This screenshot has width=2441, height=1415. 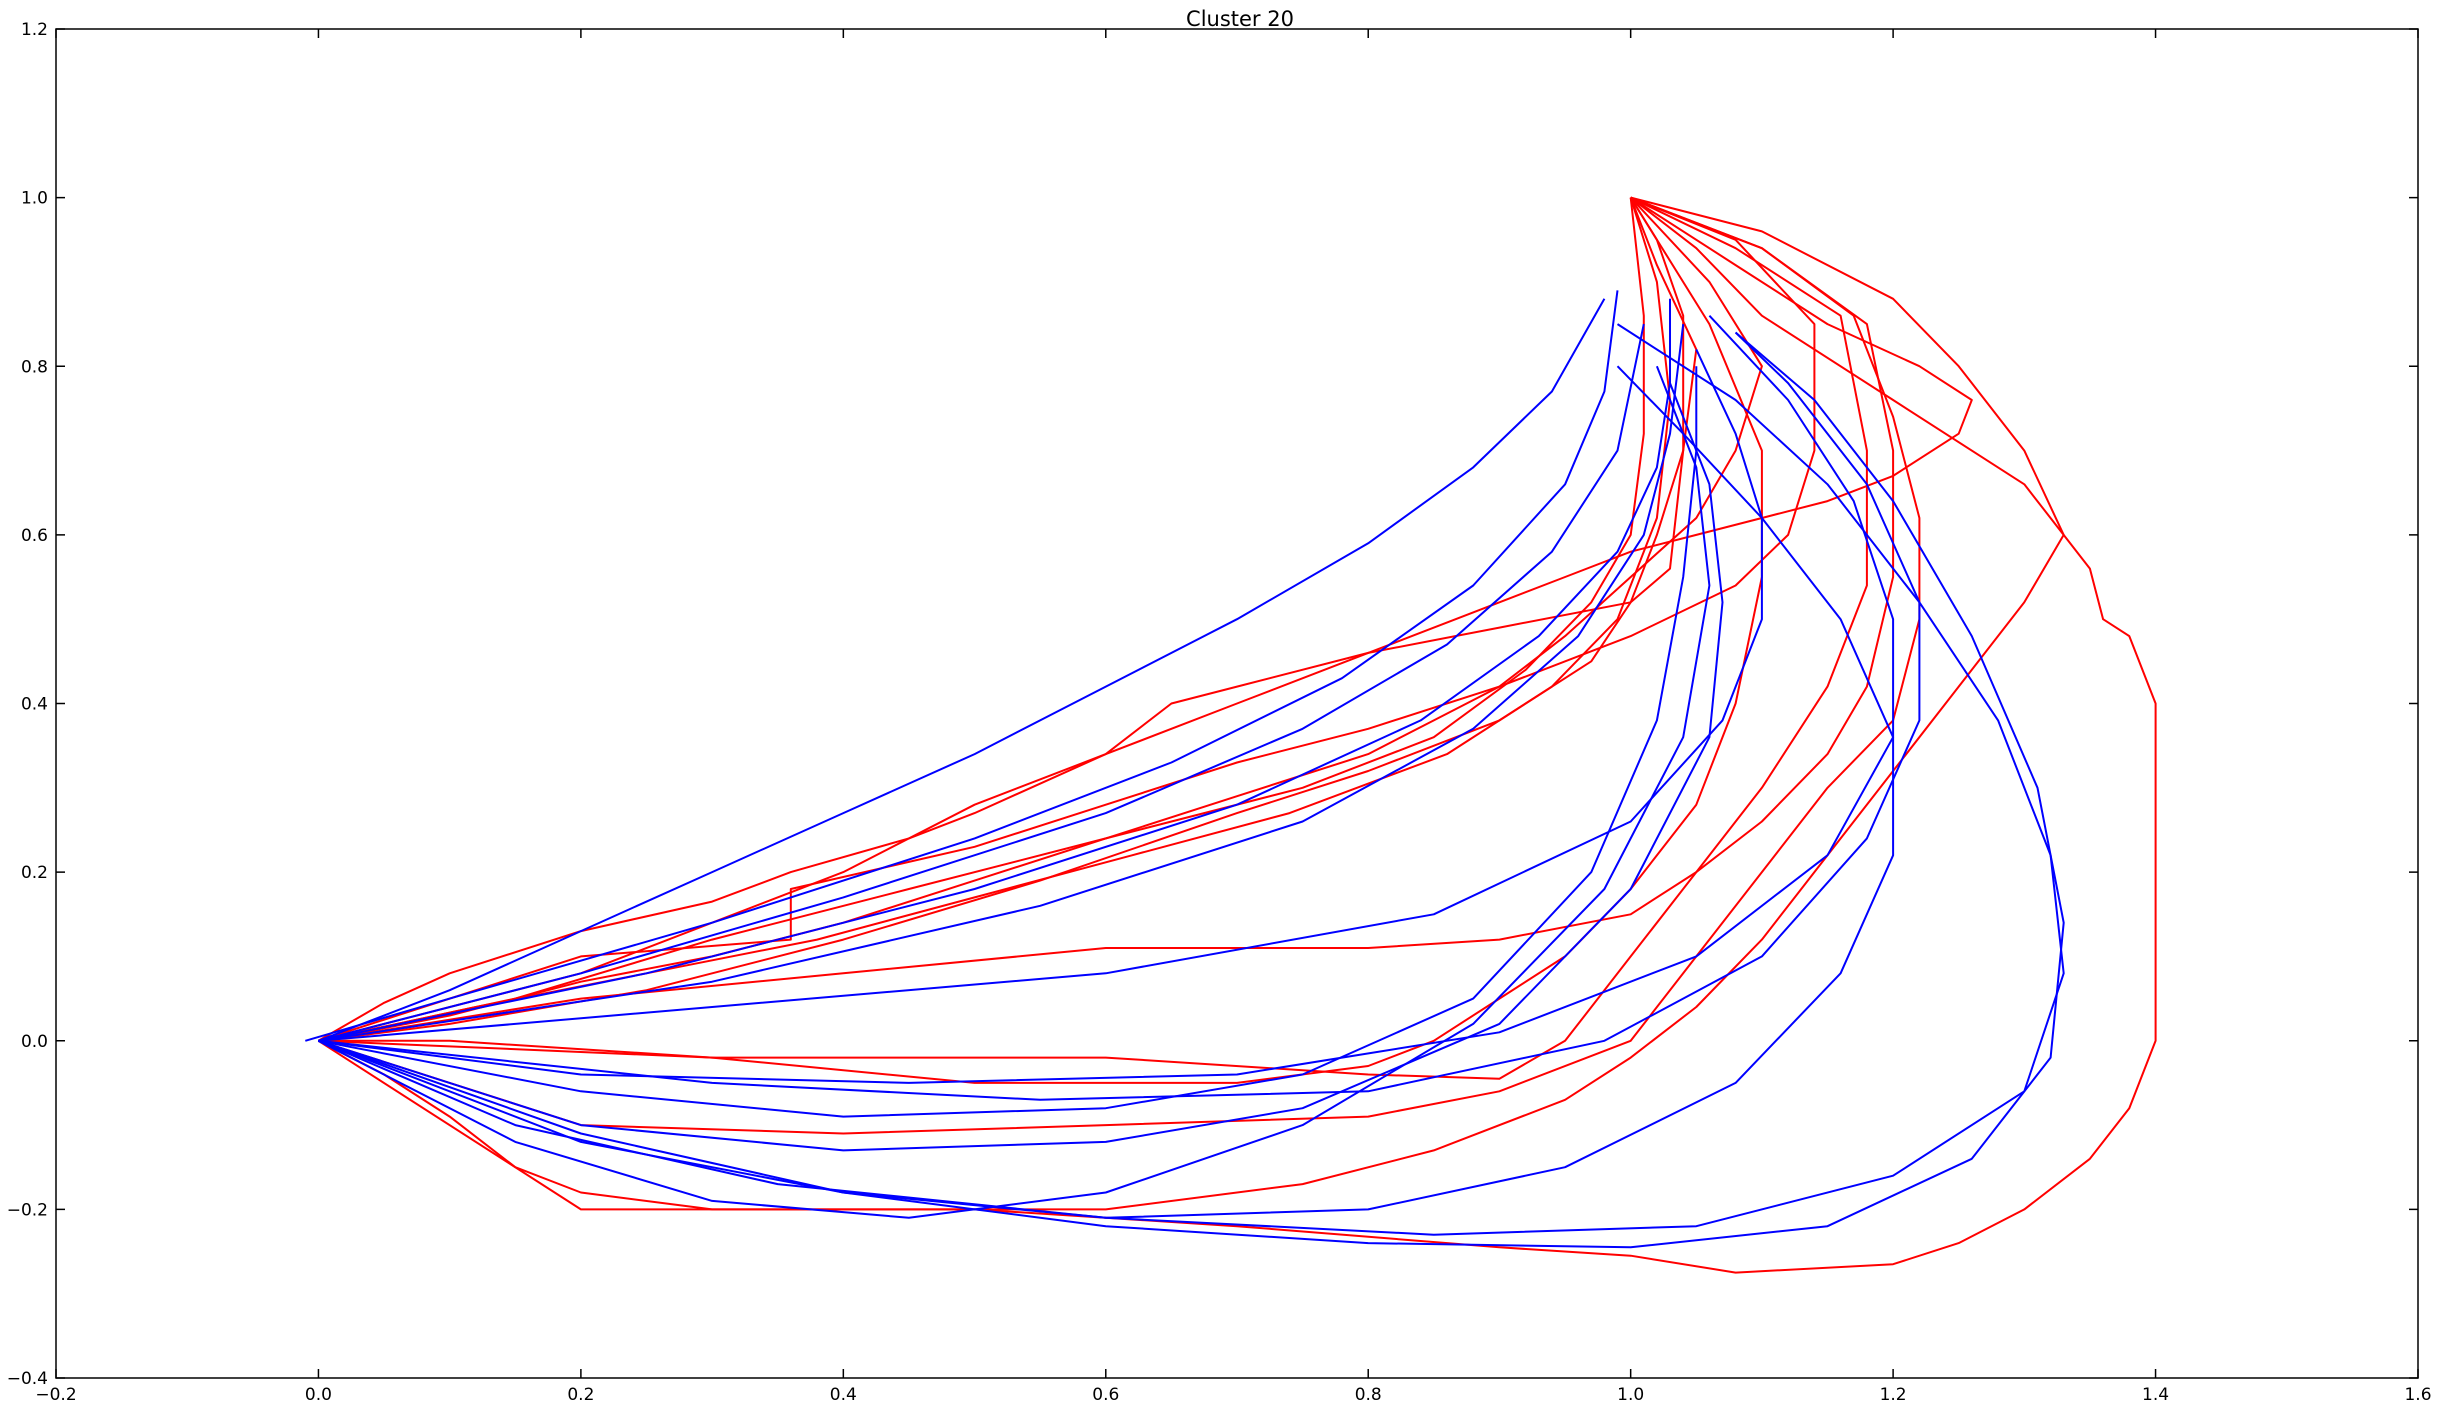 I want to click on y-tick-label: 1.2, so click(x=34, y=30).